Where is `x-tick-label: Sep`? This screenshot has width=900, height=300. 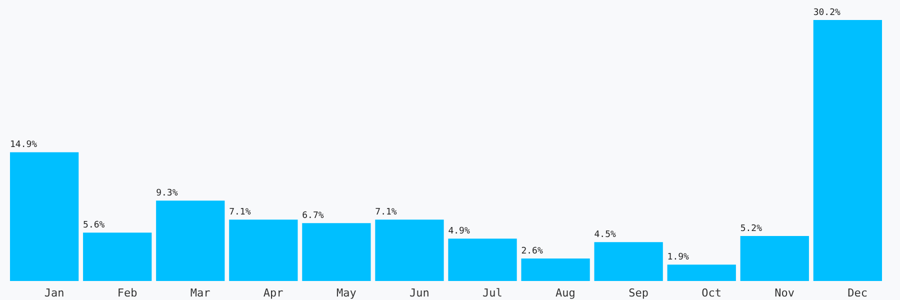
x-tick-label: Sep is located at coordinates (638, 293).